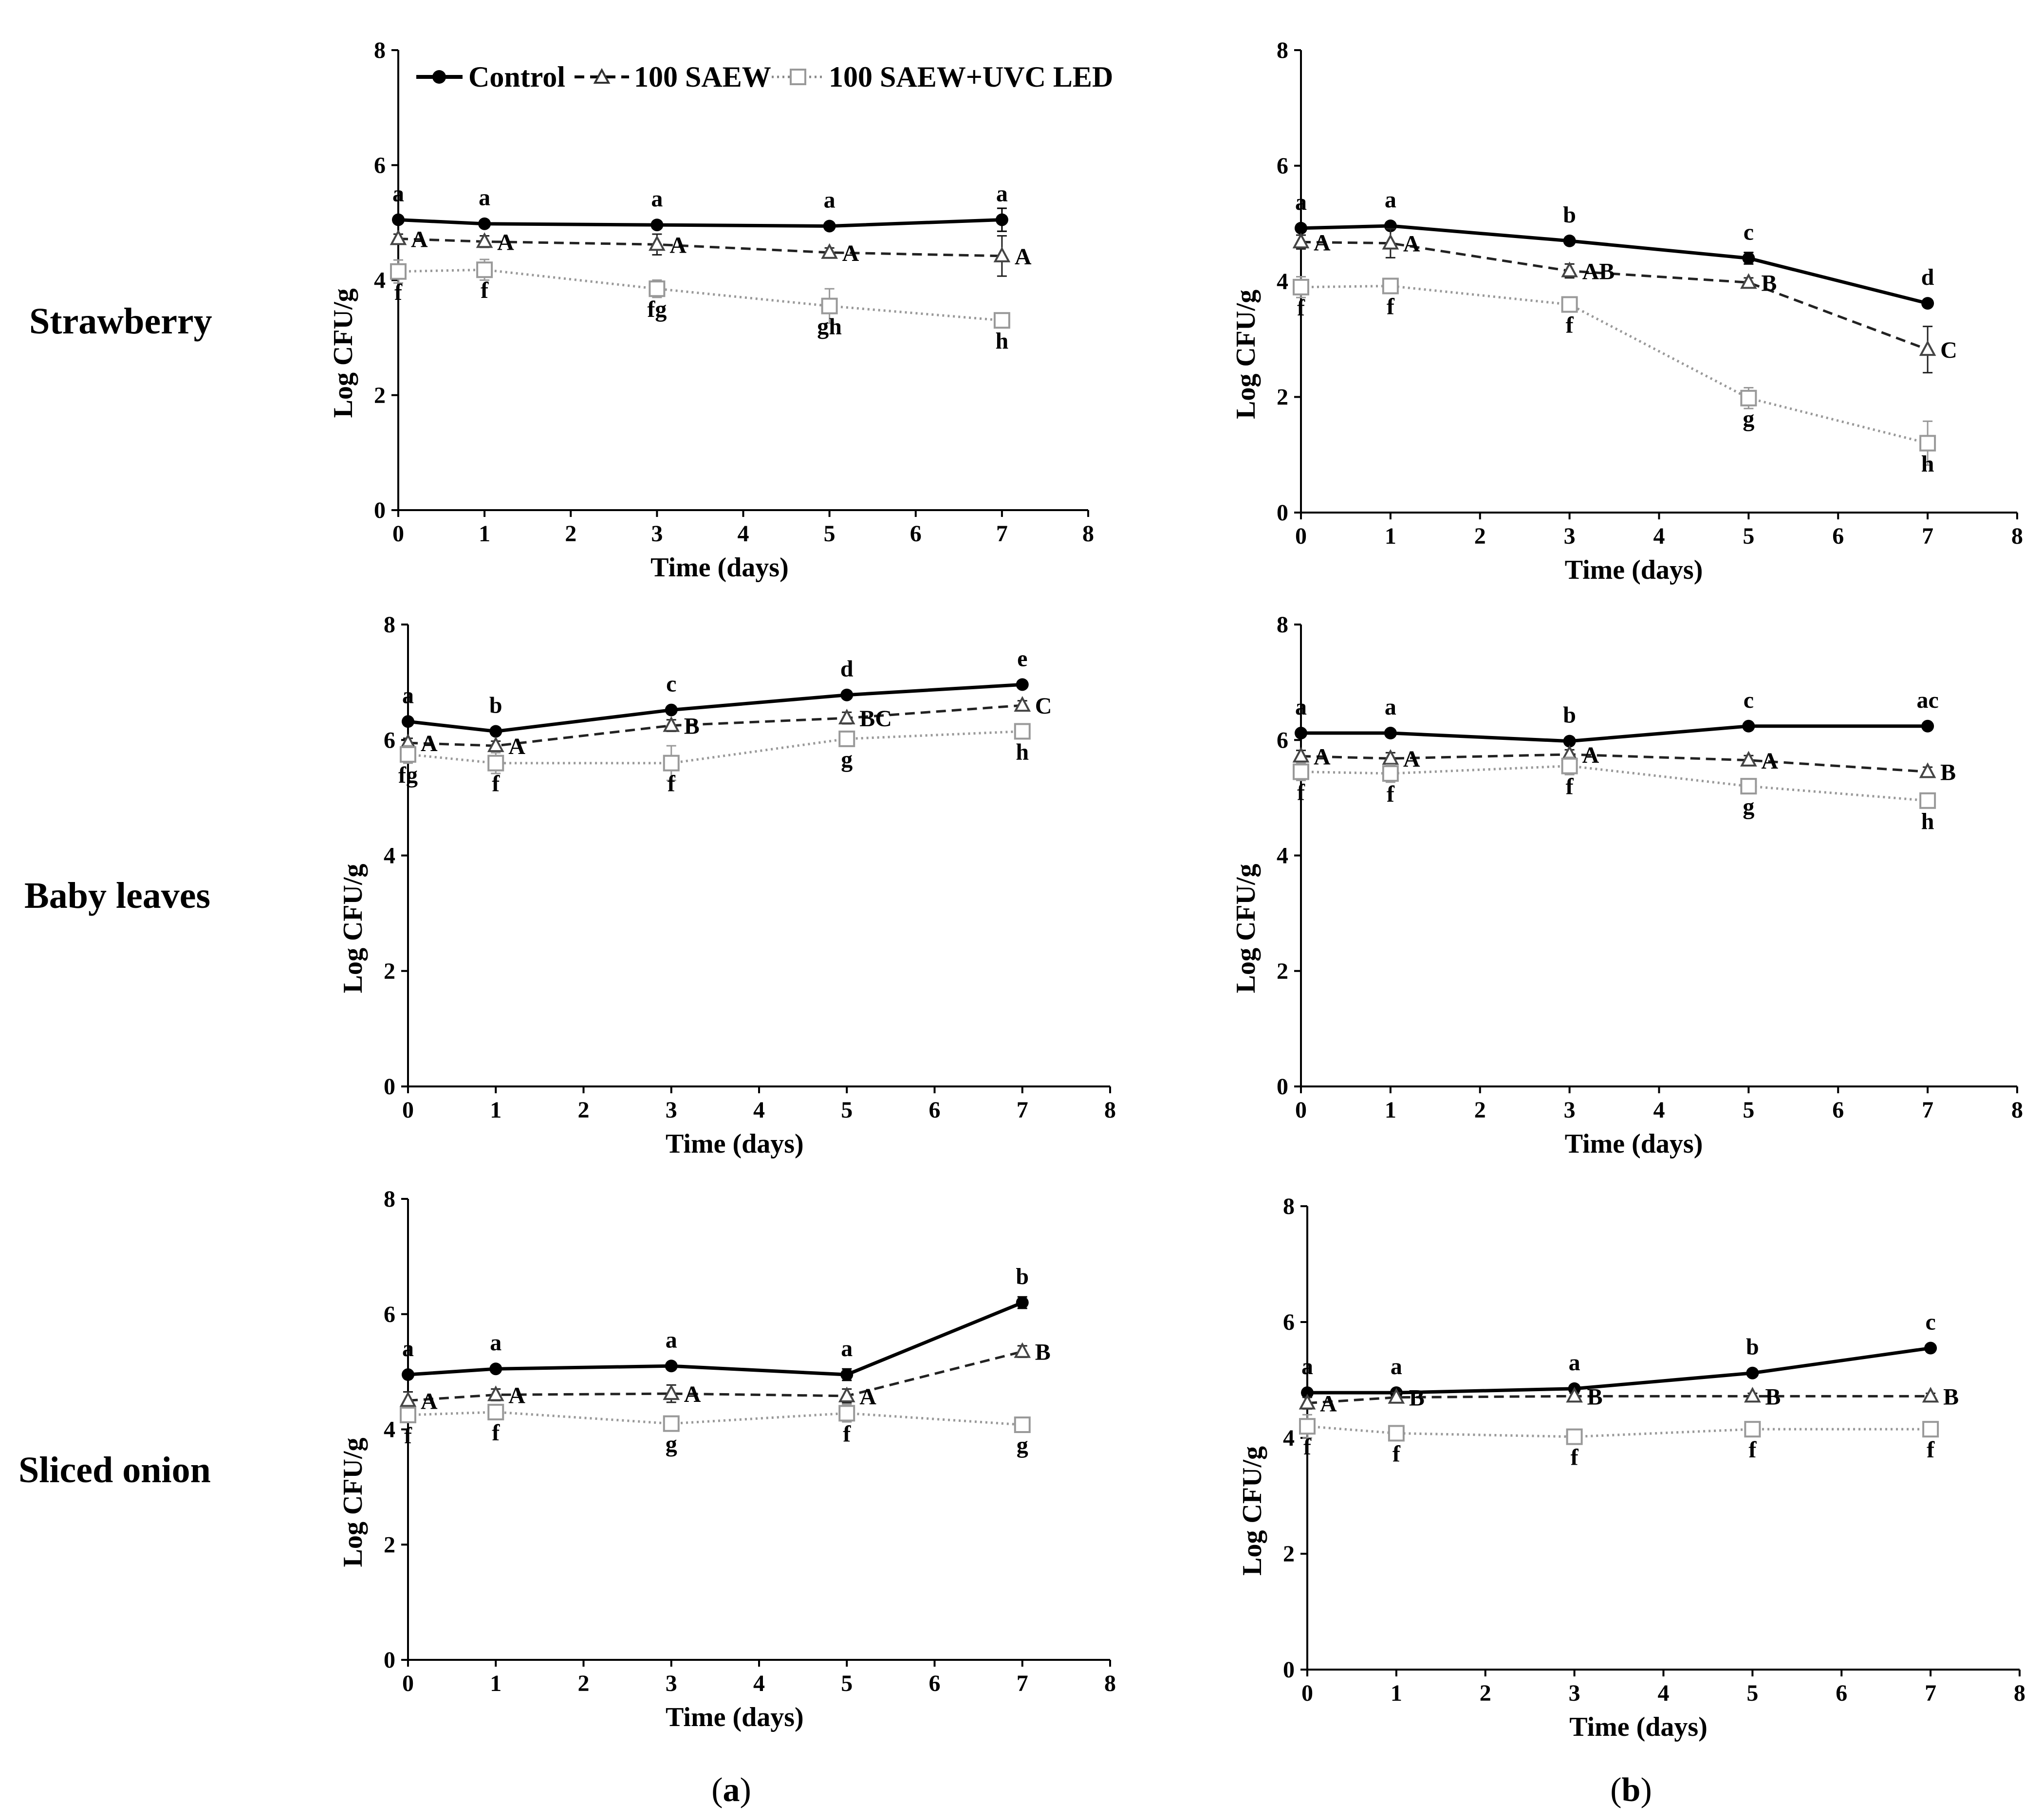 This screenshot has width=2042, height=1820. Describe the element at coordinates (1927, 700) in the screenshot. I see `significance-label-control: ac` at that location.